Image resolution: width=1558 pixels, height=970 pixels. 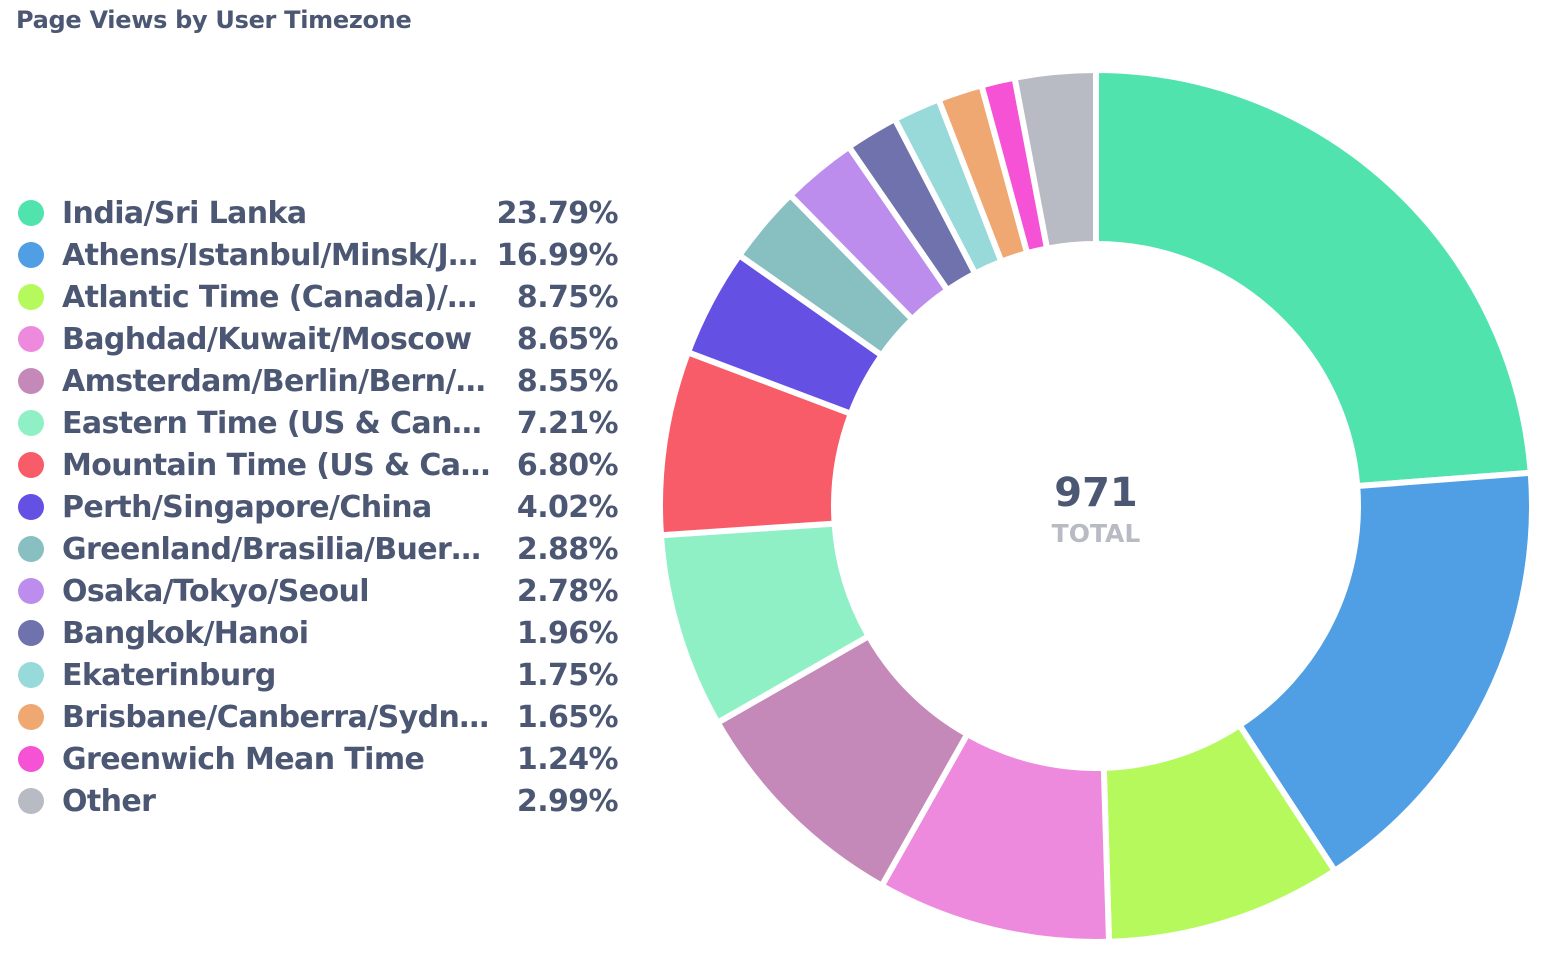 What do you see at coordinates (567, 633) in the screenshot?
I see `legend-percent: 1.96%` at bounding box center [567, 633].